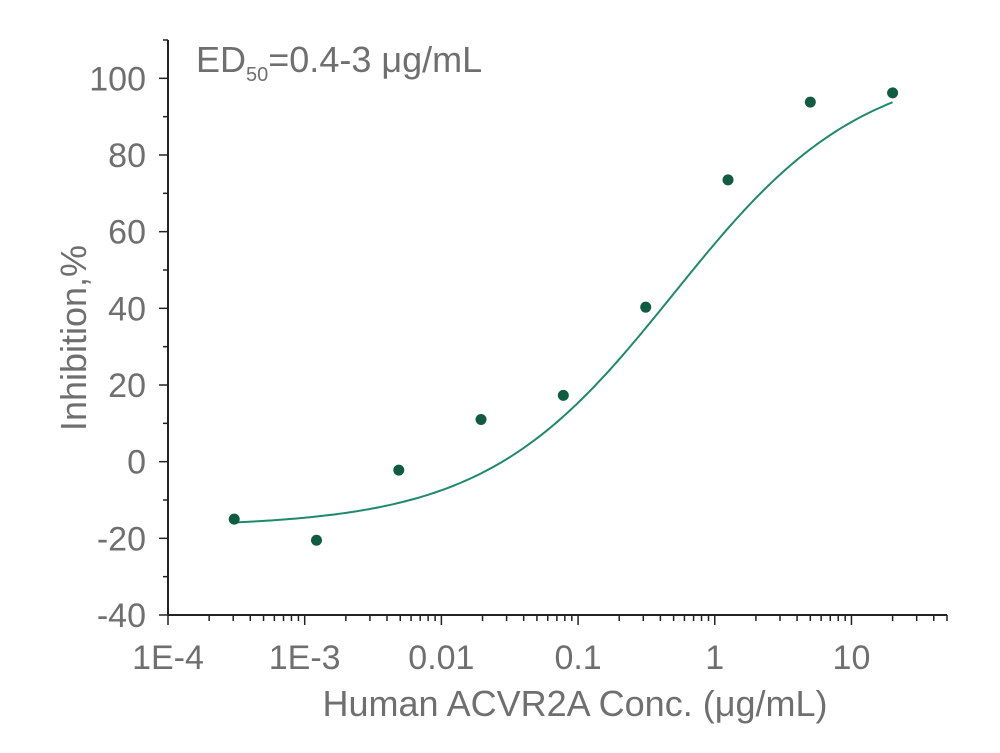  What do you see at coordinates (168, 658) in the screenshot?
I see `x-tick-label: 1E-4` at bounding box center [168, 658].